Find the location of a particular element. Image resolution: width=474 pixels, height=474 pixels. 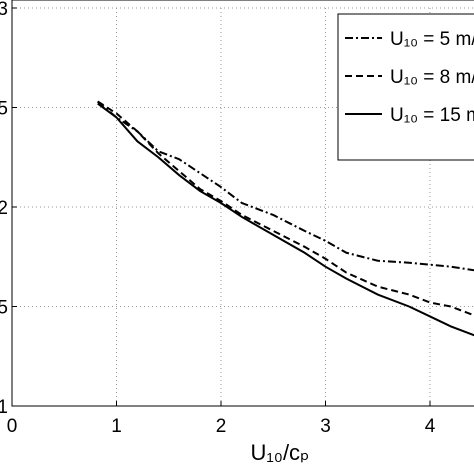

x-tick-label: 0 is located at coordinates (12, 426).